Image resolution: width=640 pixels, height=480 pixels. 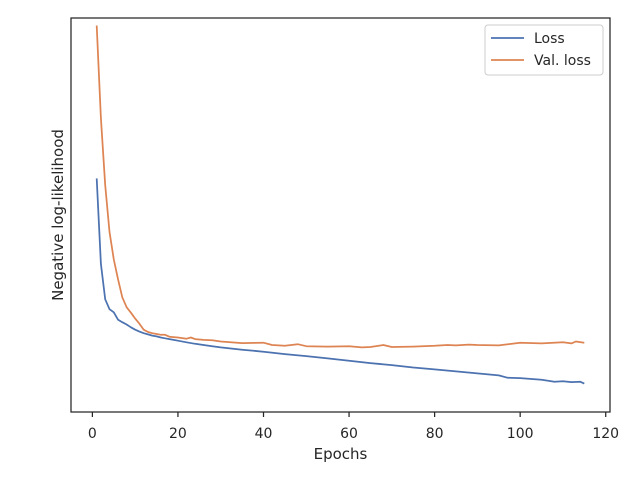 I want to click on legend: Loss Val. loss, so click(x=544, y=50).